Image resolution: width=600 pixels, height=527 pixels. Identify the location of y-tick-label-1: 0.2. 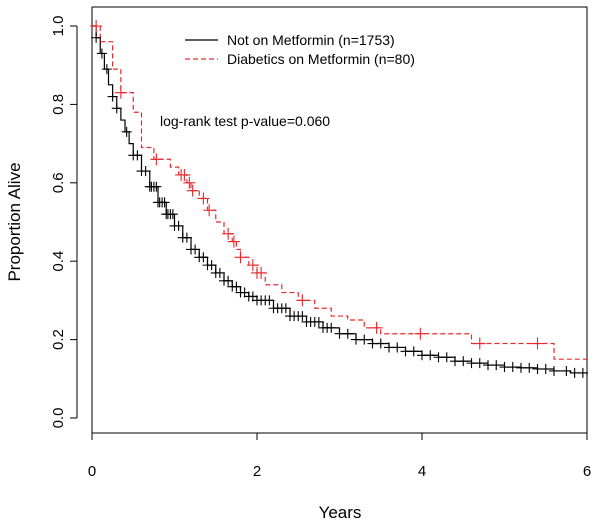
(58, 339).